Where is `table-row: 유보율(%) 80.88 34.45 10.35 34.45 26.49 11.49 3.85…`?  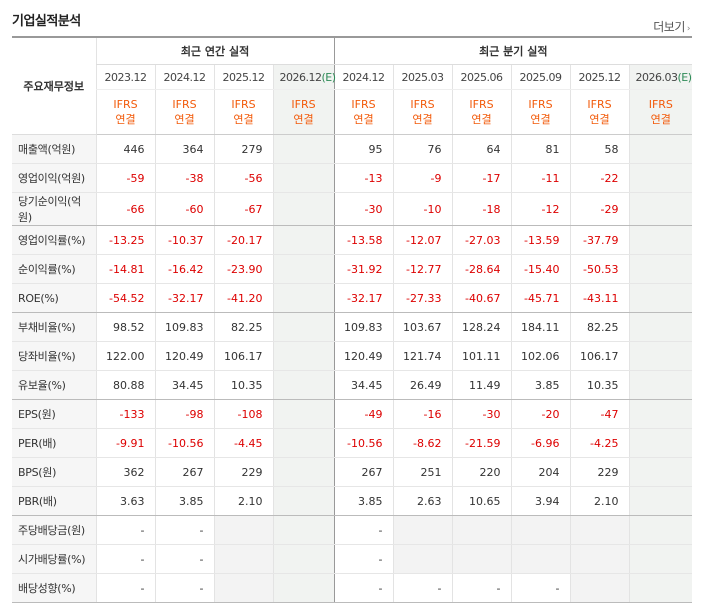
table-row: 유보율(%) 80.88 34.45 10.35 34.45 26.49 11.49 3.85… is located at coordinates (352, 385).